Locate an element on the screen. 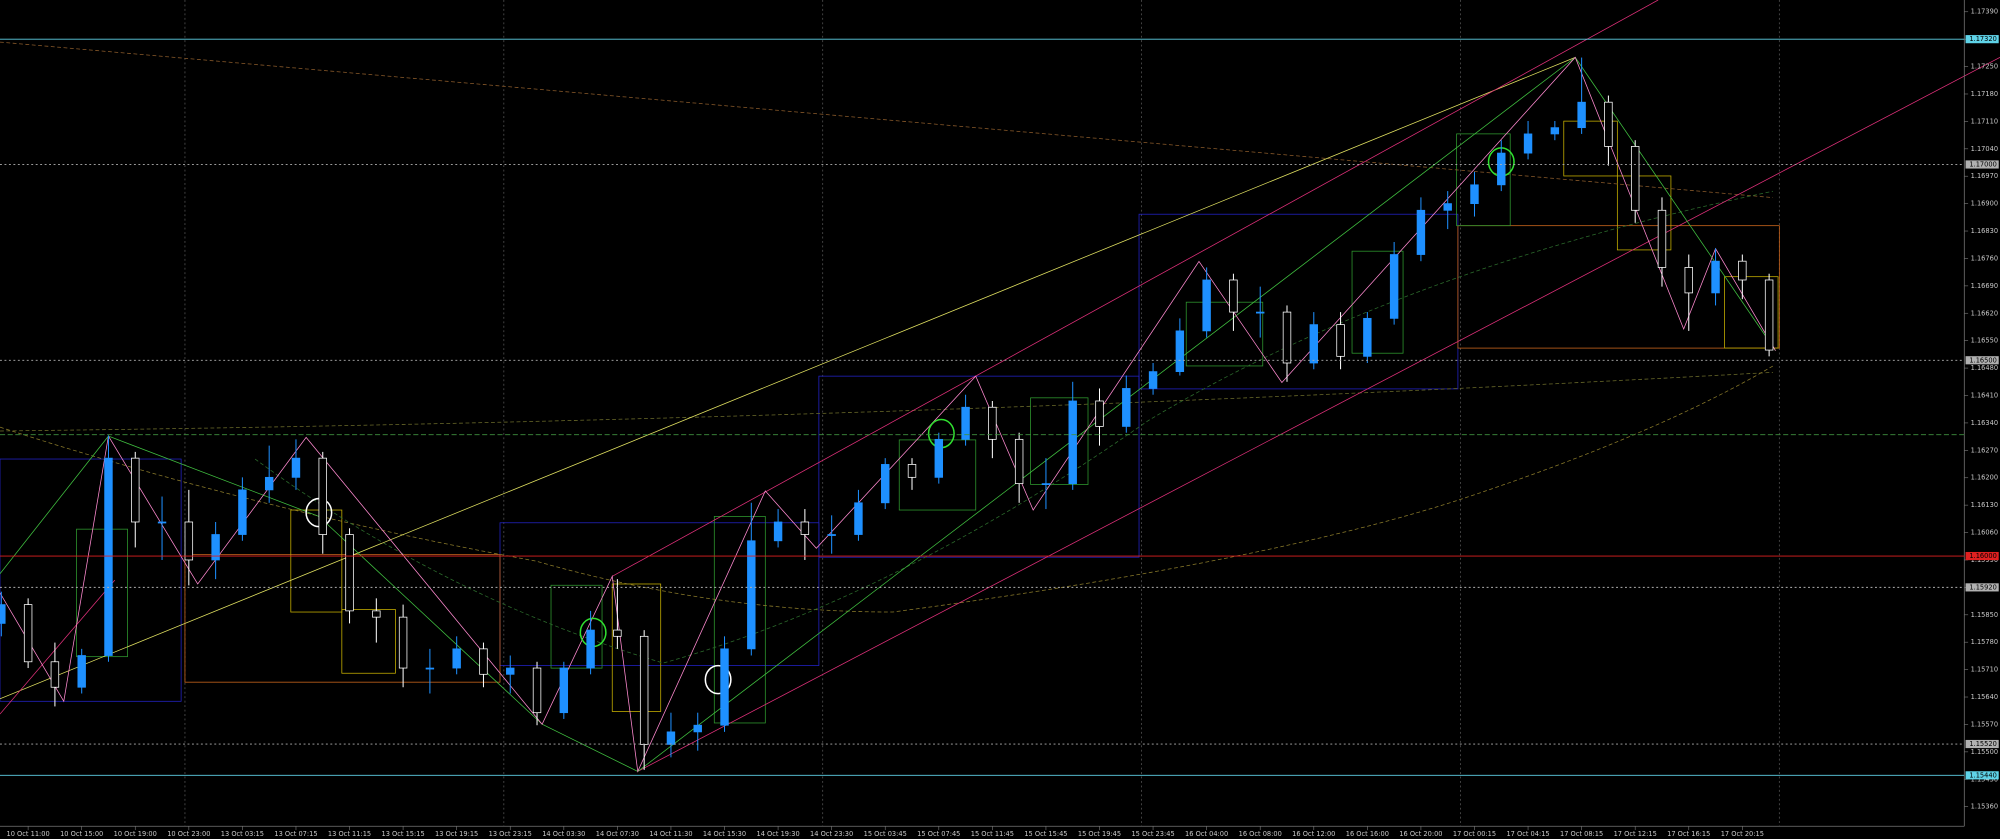  y-tick-label: 1.16200 is located at coordinates (1984, 478).